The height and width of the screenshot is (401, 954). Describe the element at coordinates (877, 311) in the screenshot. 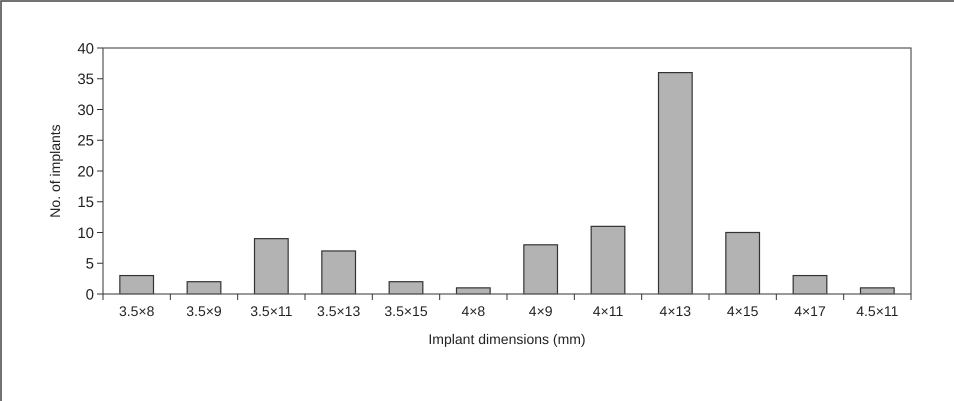

I see `x-tick-label: 4.5×11` at that location.